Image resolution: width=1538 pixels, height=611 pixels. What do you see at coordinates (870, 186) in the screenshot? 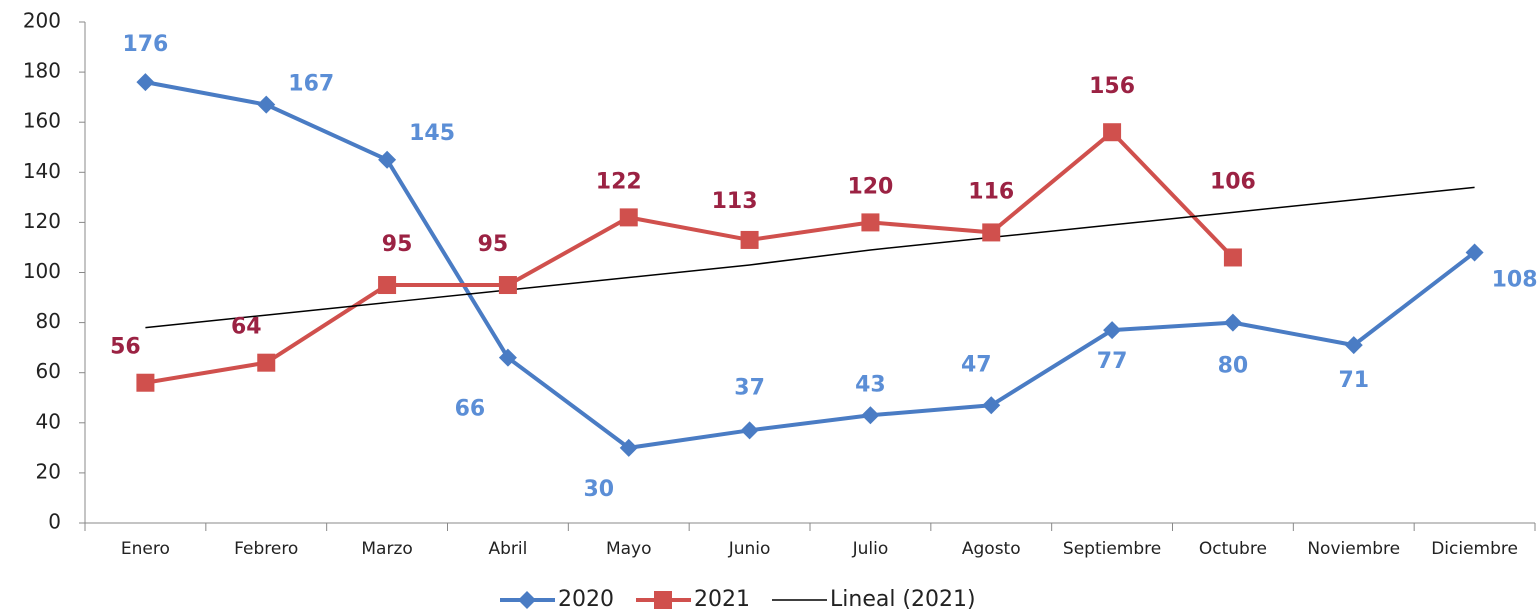
I see `data-label: 120` at bounding box center [870, 186].